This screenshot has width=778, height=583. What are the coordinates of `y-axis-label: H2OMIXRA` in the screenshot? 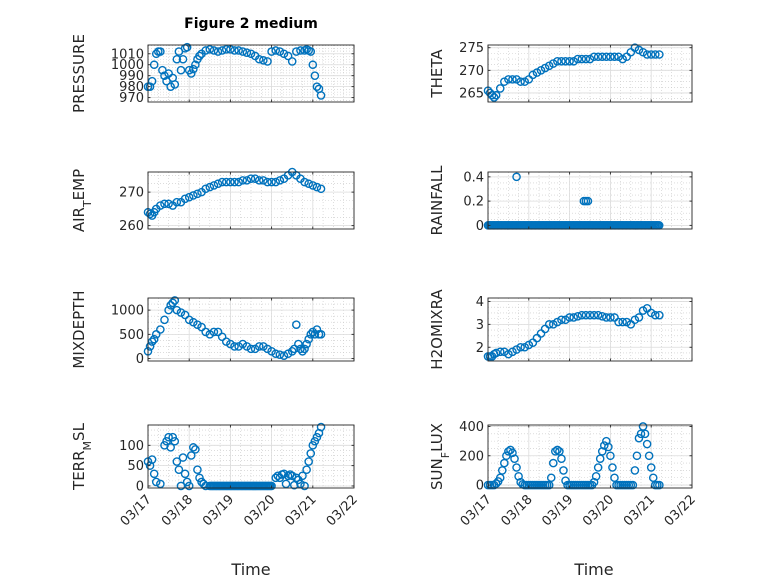 It's located at (437, 329).